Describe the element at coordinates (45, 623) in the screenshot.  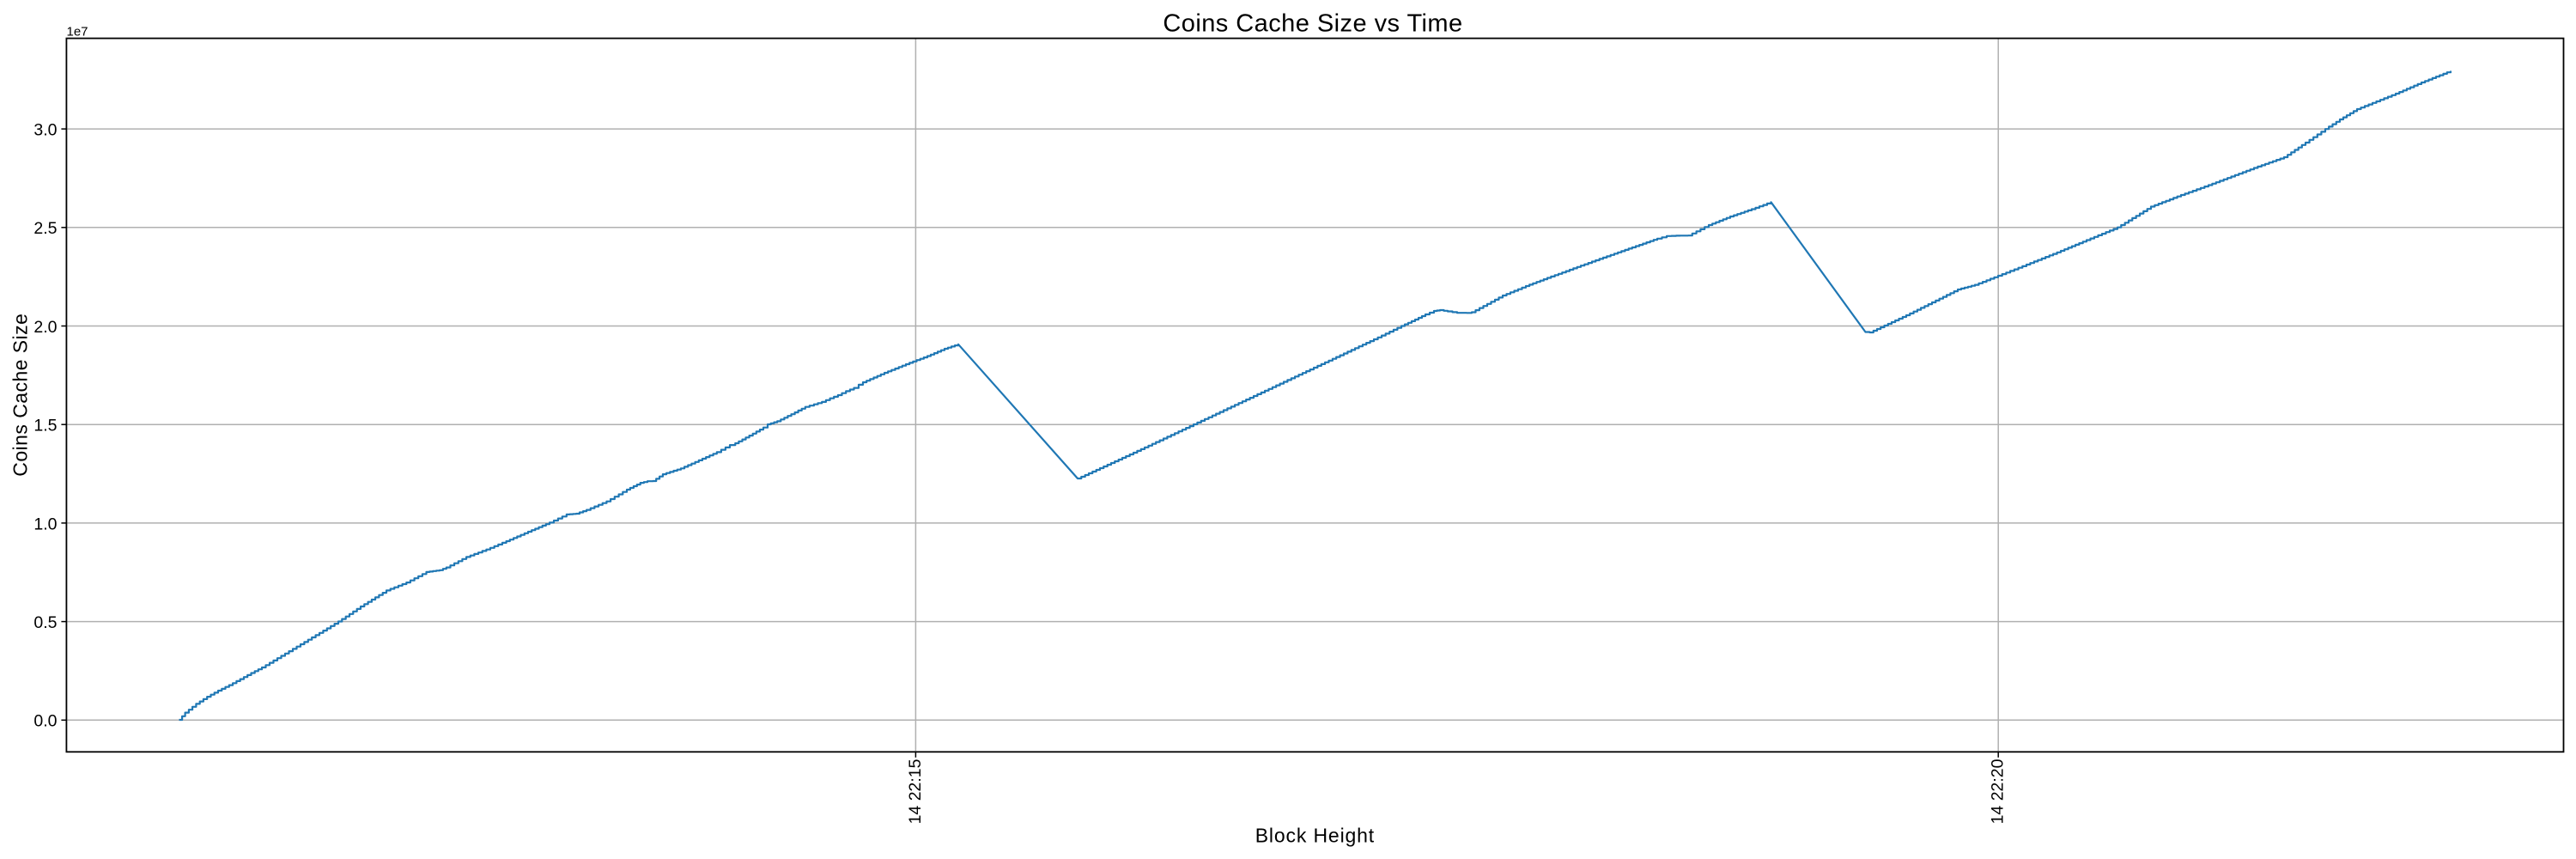
I see `svg-text: 0.5` at that location.